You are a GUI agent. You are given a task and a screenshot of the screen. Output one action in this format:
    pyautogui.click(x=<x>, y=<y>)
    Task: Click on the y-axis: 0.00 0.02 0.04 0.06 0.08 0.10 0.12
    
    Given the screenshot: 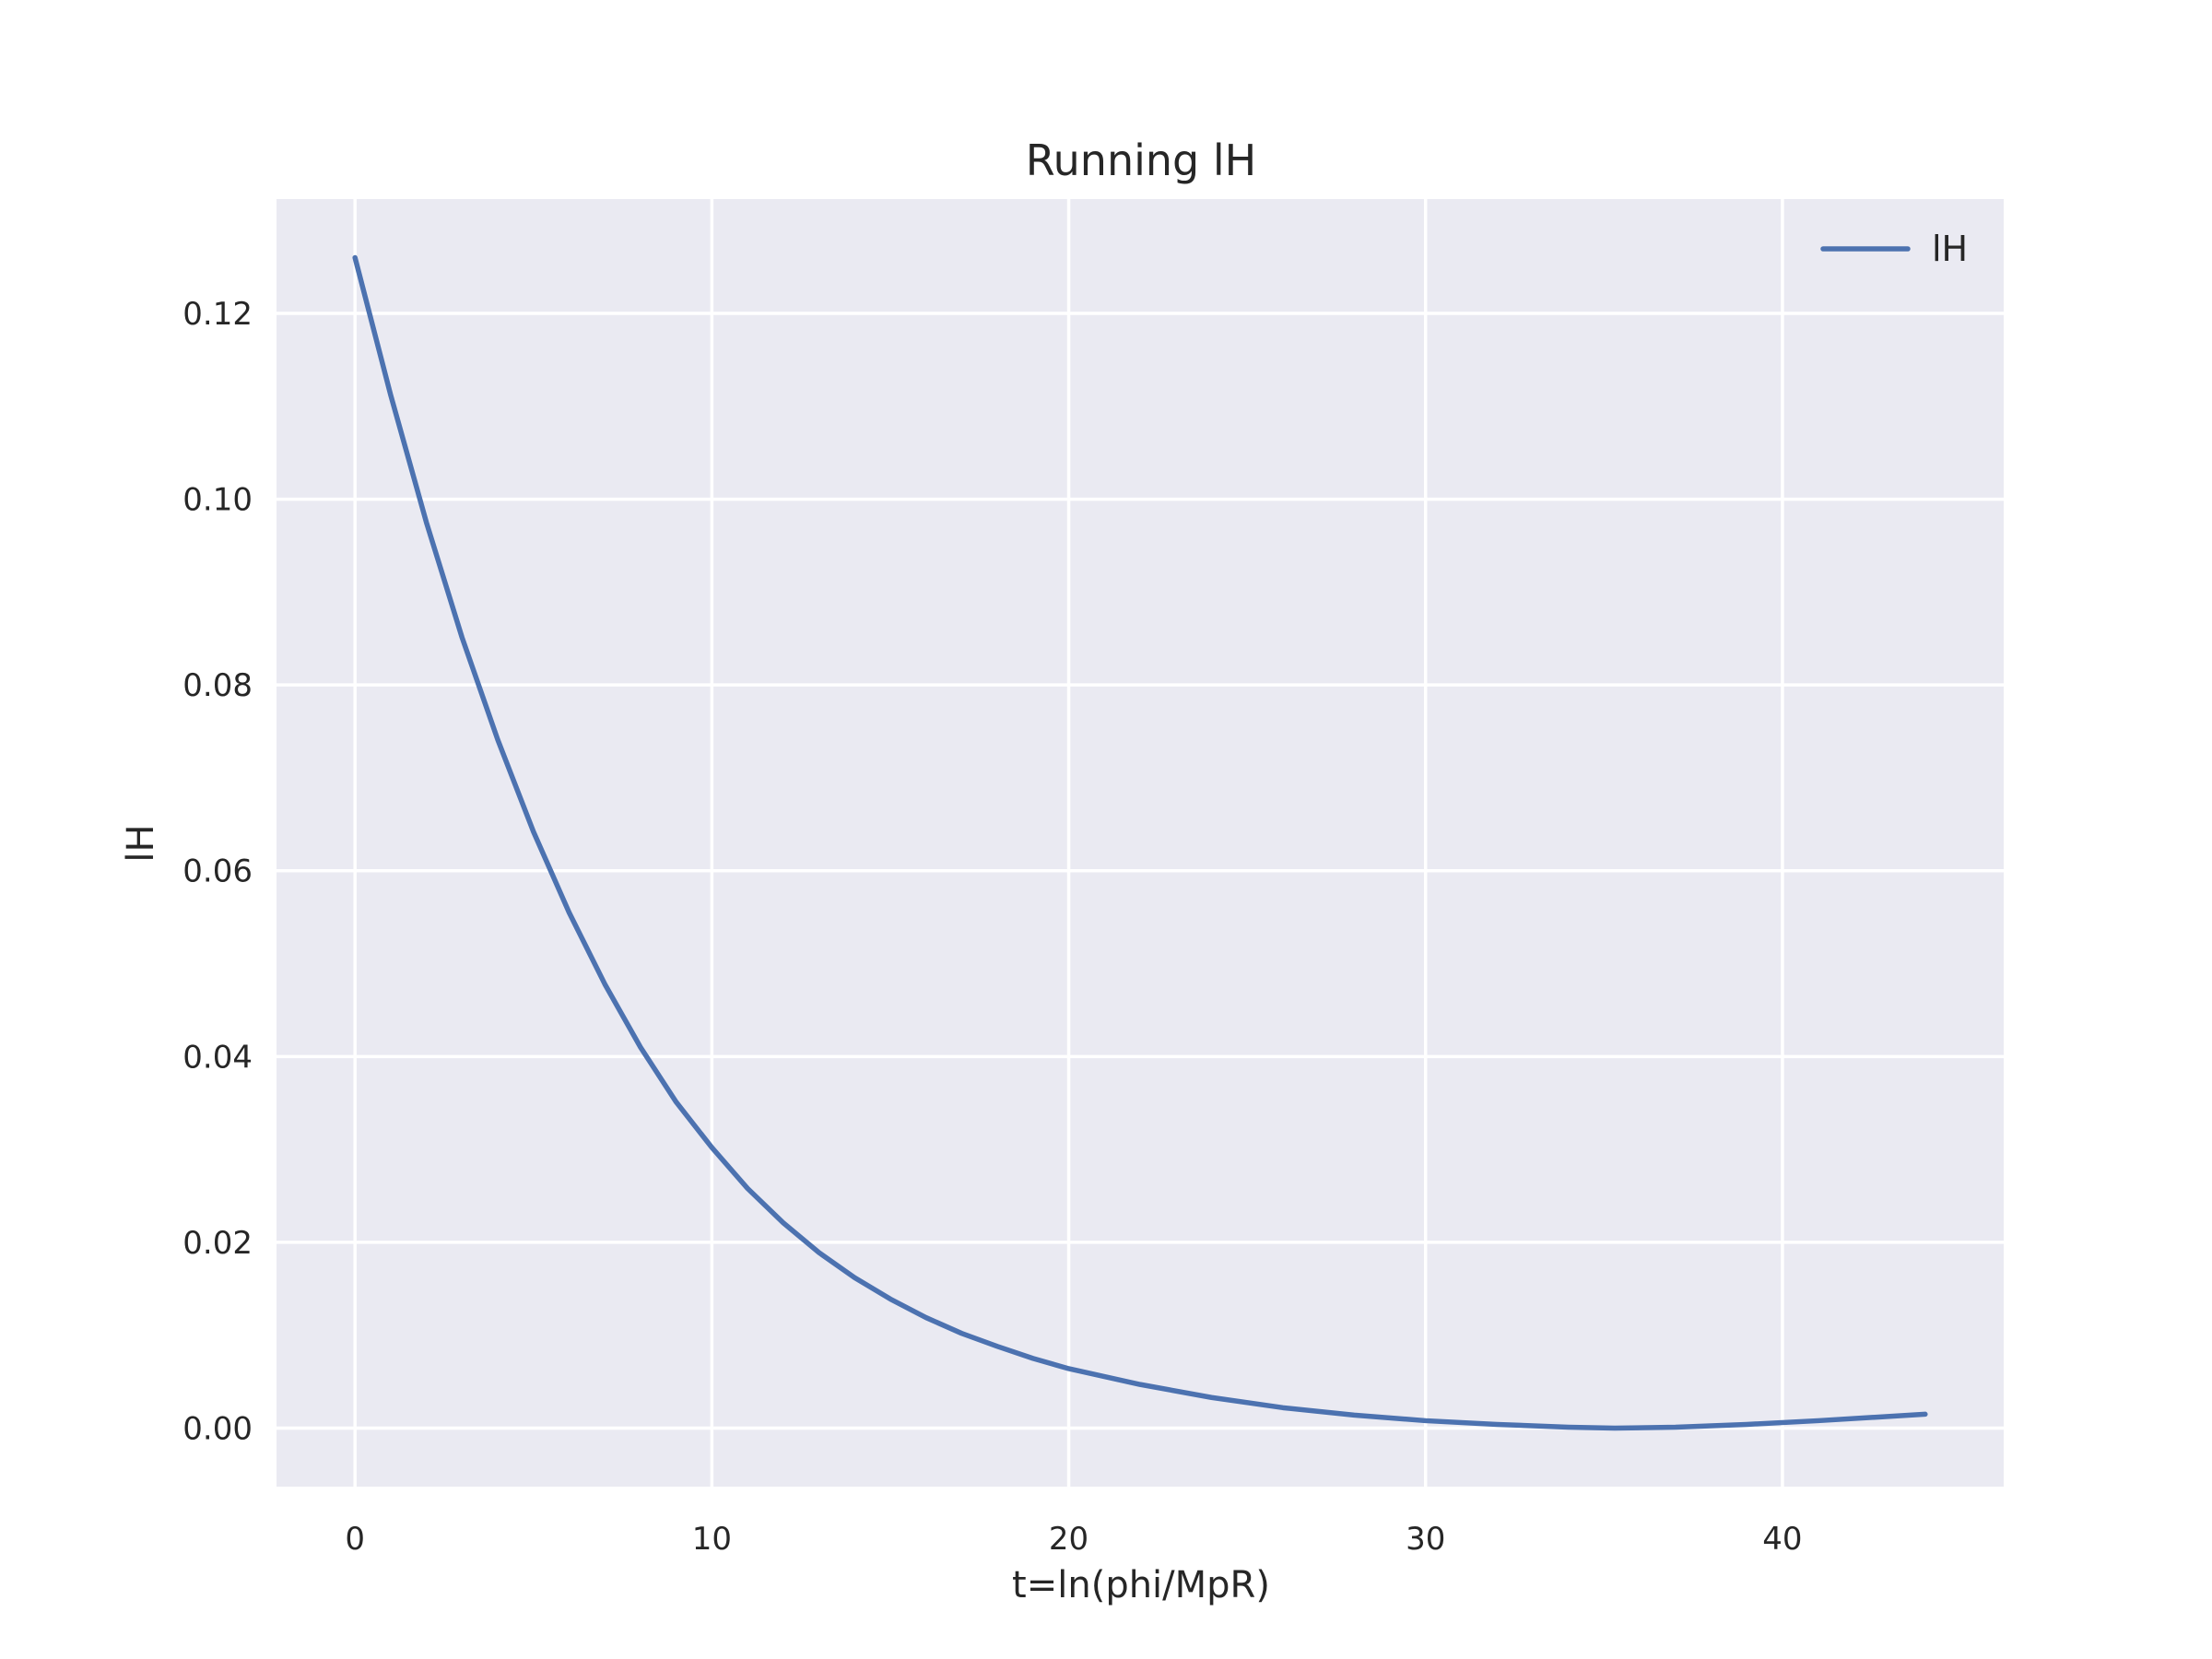 What is the action you would take?
    pyautogui.click(x=217, y=872)
    